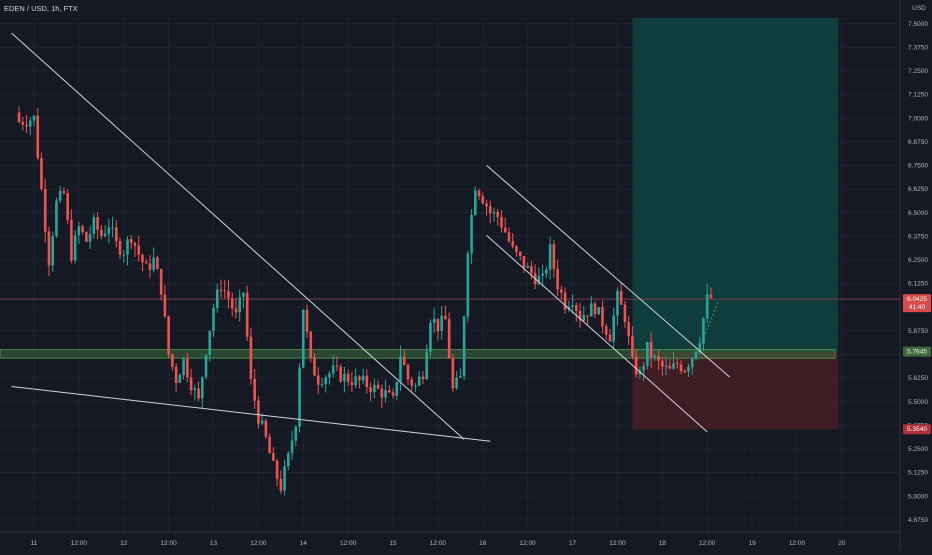  I want to click on y-tick-label: 7.2500, so click(918, 71).